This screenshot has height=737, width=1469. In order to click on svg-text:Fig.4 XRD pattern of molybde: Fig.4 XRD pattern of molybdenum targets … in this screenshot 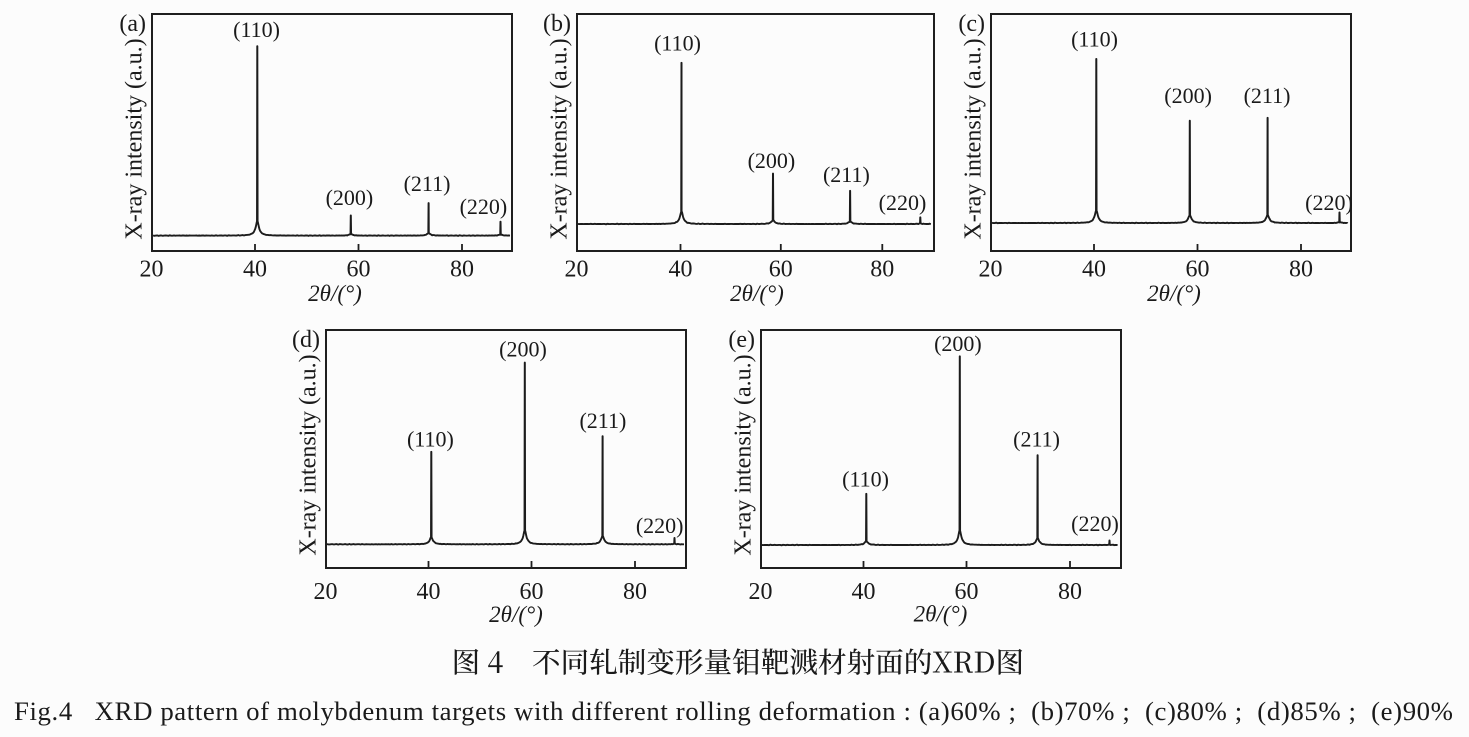, I will do `click(733, 711)`.